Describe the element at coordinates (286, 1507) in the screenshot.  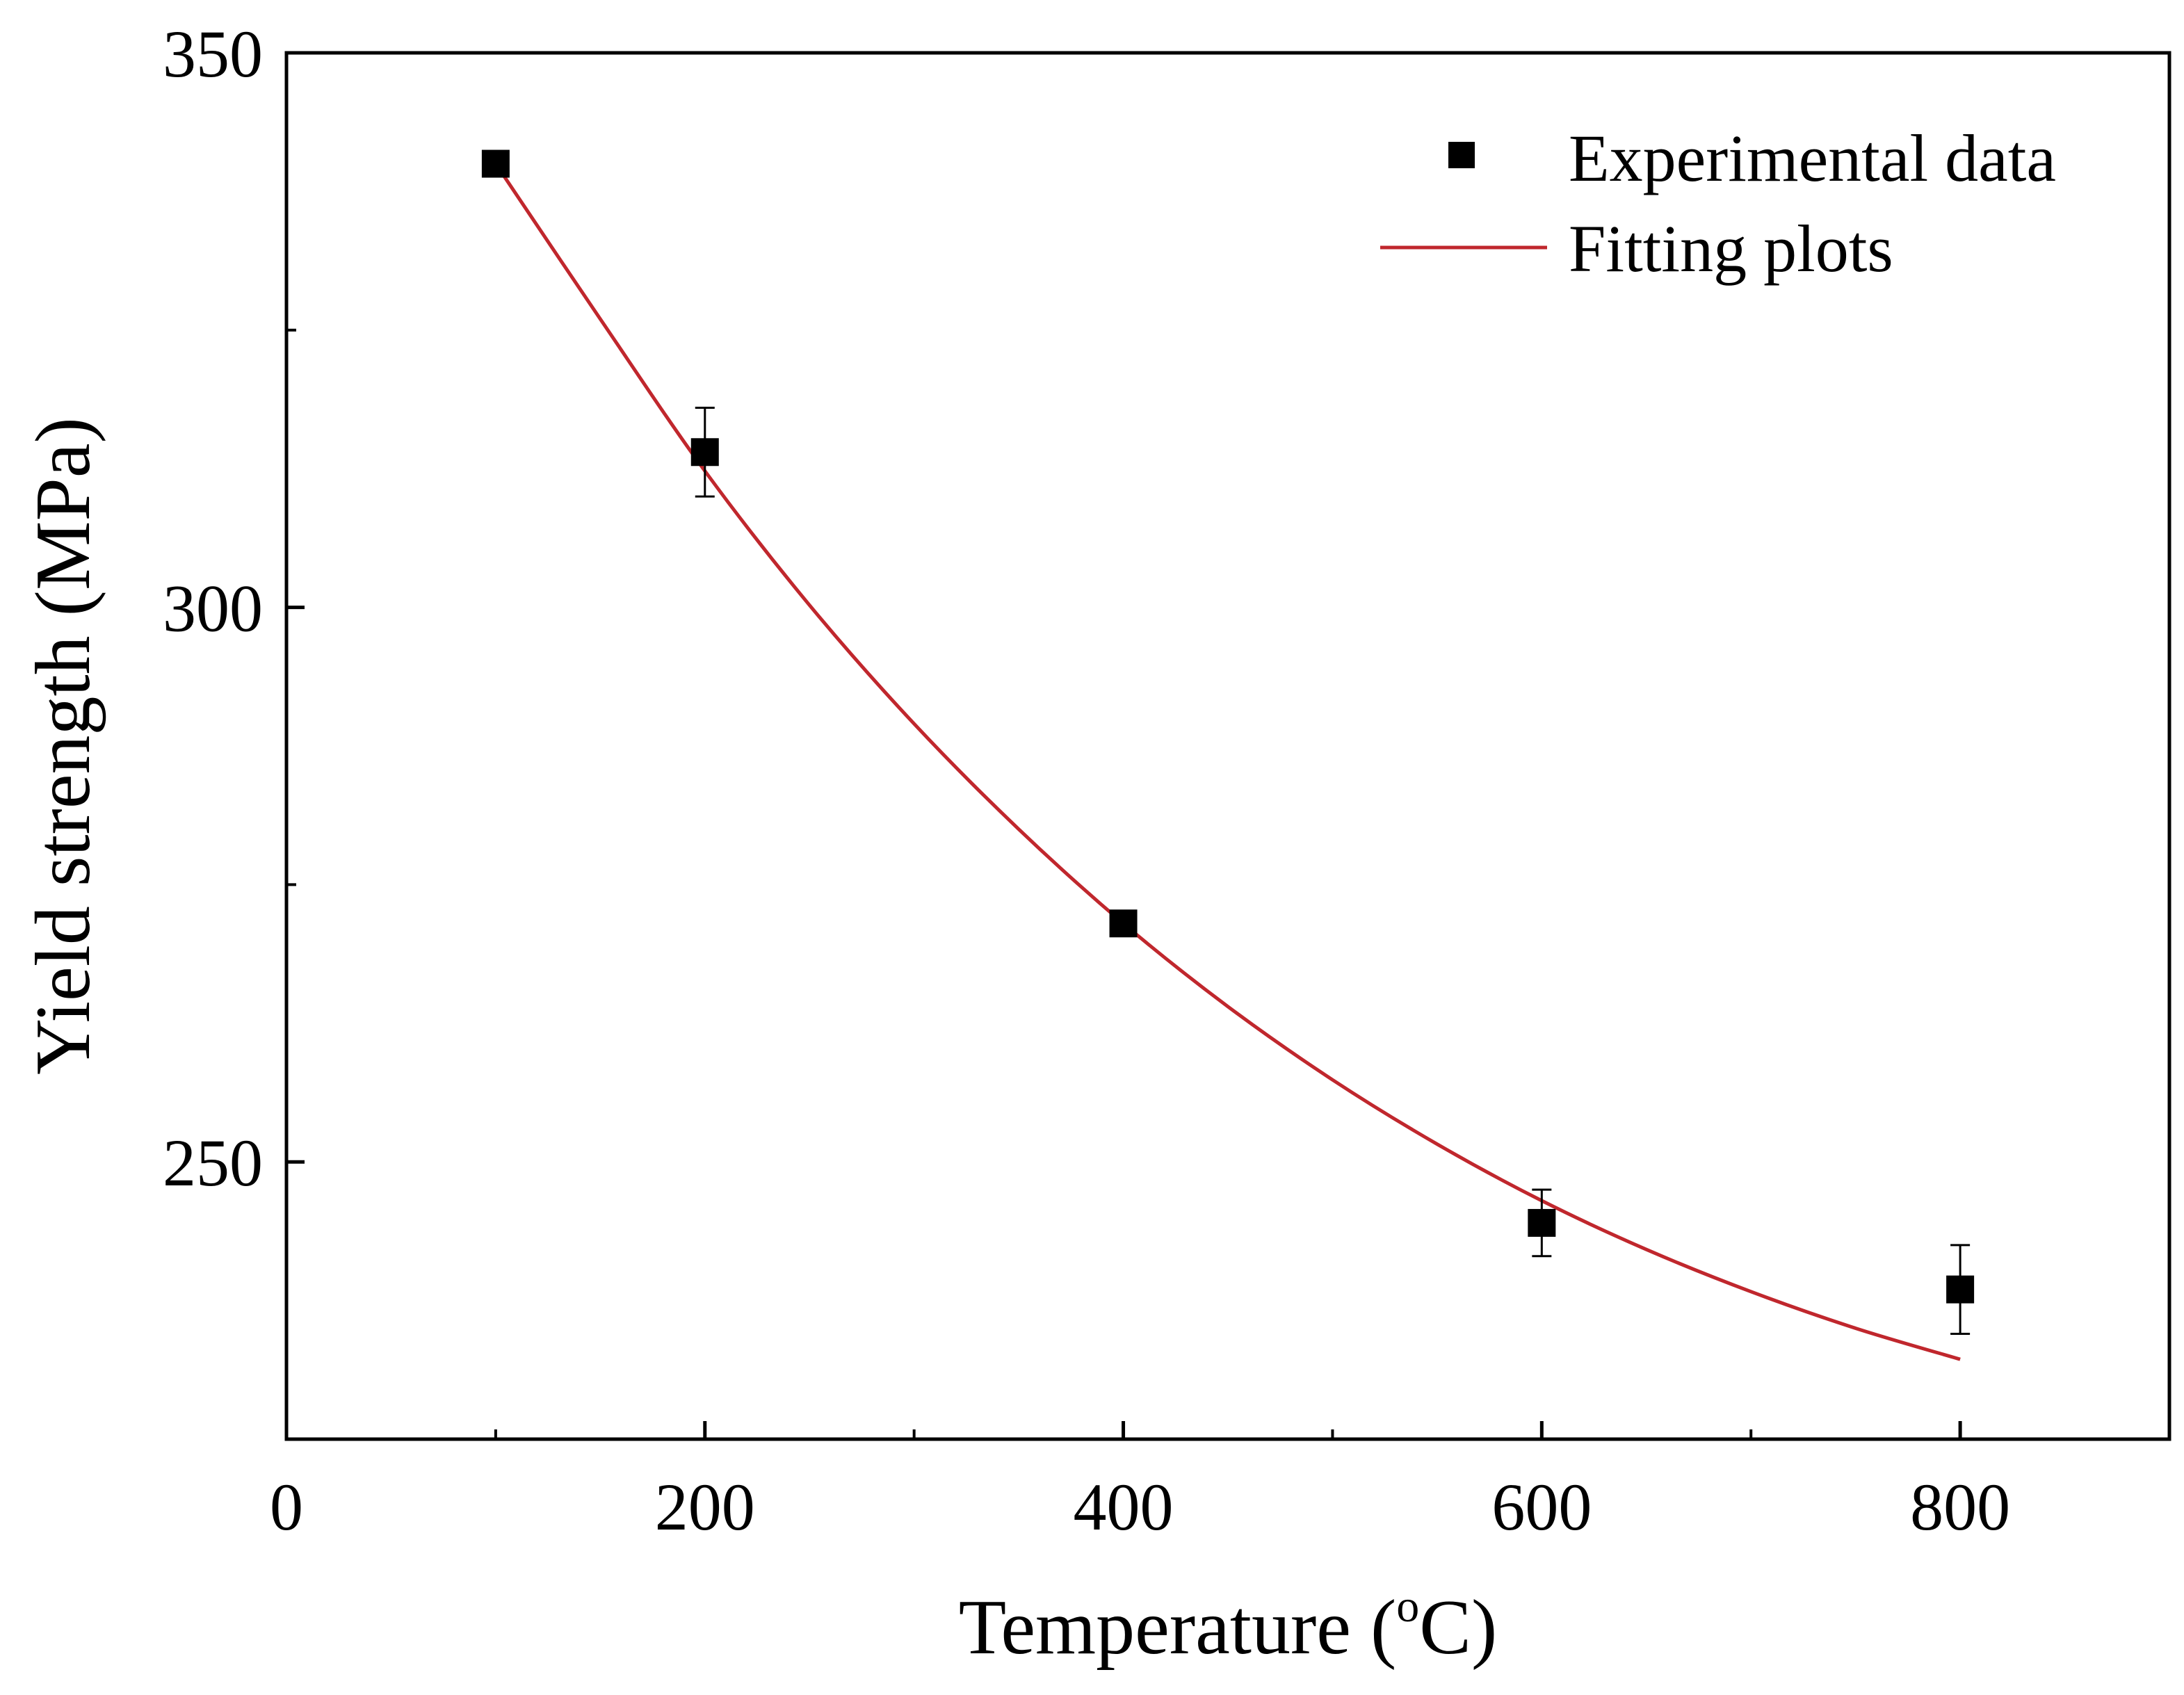
I see `x-tick-label-0: 0` at that location.